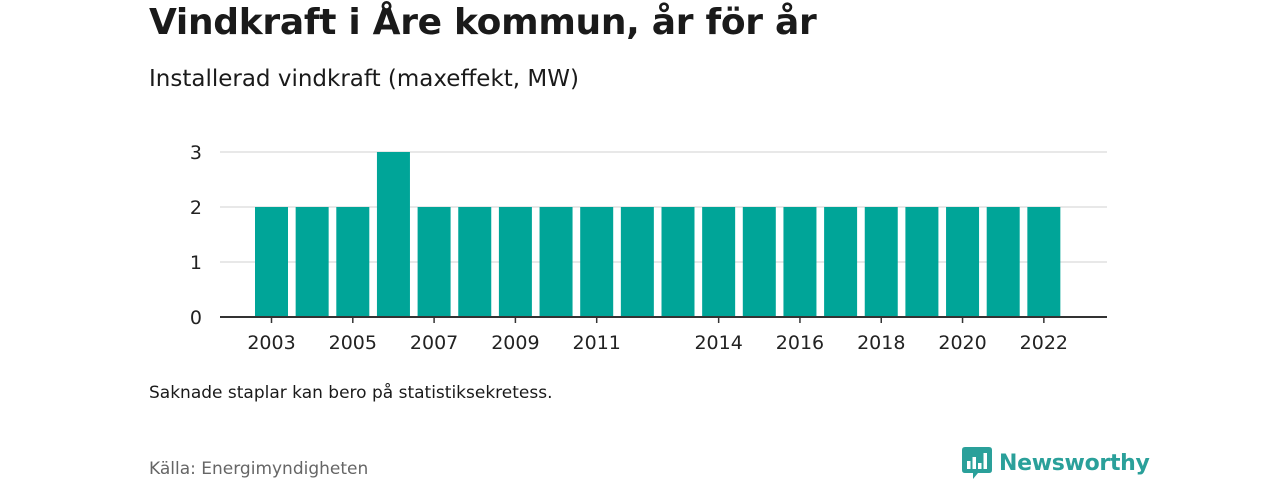 This screenshot has height=480, width=1280. I want to click on x-tick-label: 2014, so click(718, 343).